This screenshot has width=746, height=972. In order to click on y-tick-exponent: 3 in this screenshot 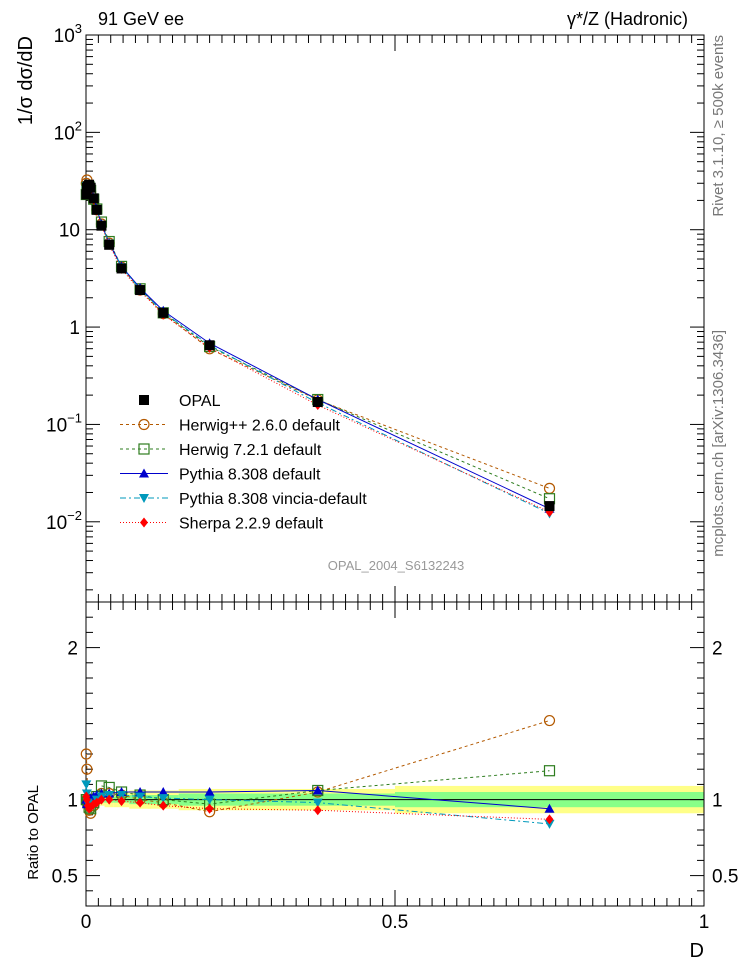, I will do `click(78, 28)`.